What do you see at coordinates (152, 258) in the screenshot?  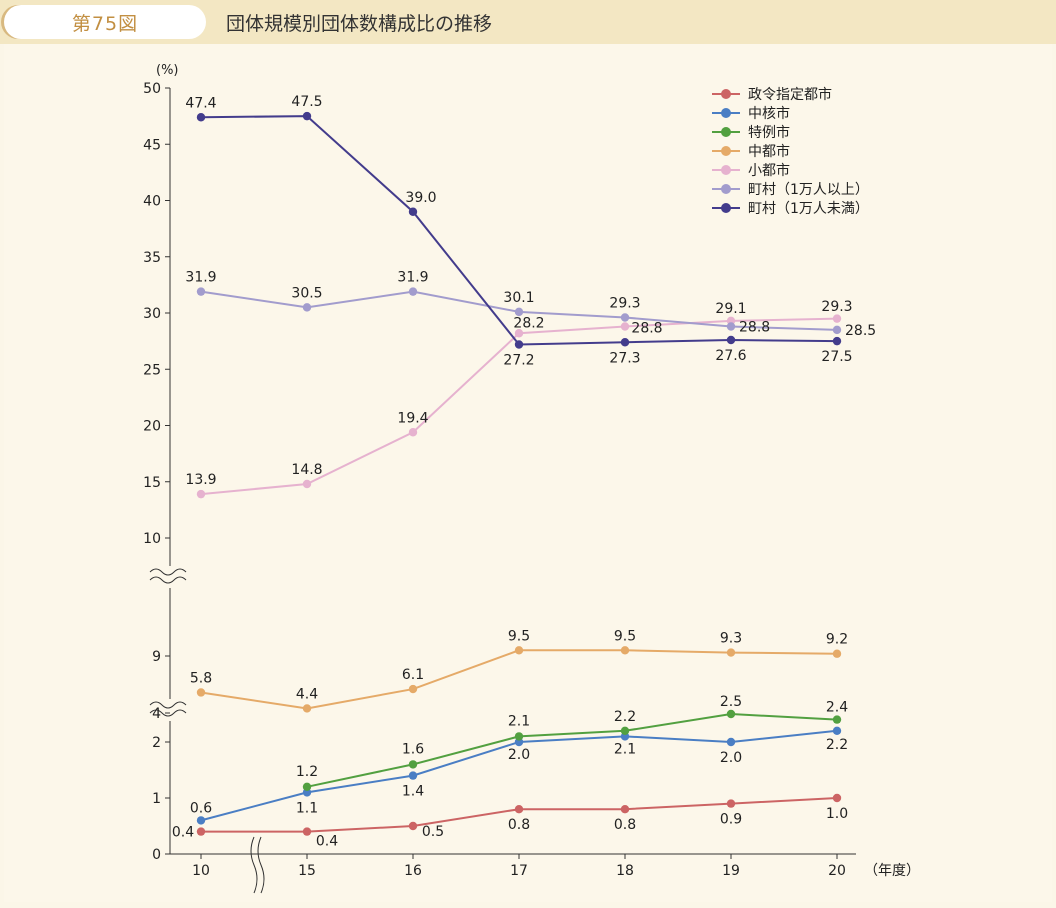 I see `y-tick-label: 35` at bounding box center [152, 258].